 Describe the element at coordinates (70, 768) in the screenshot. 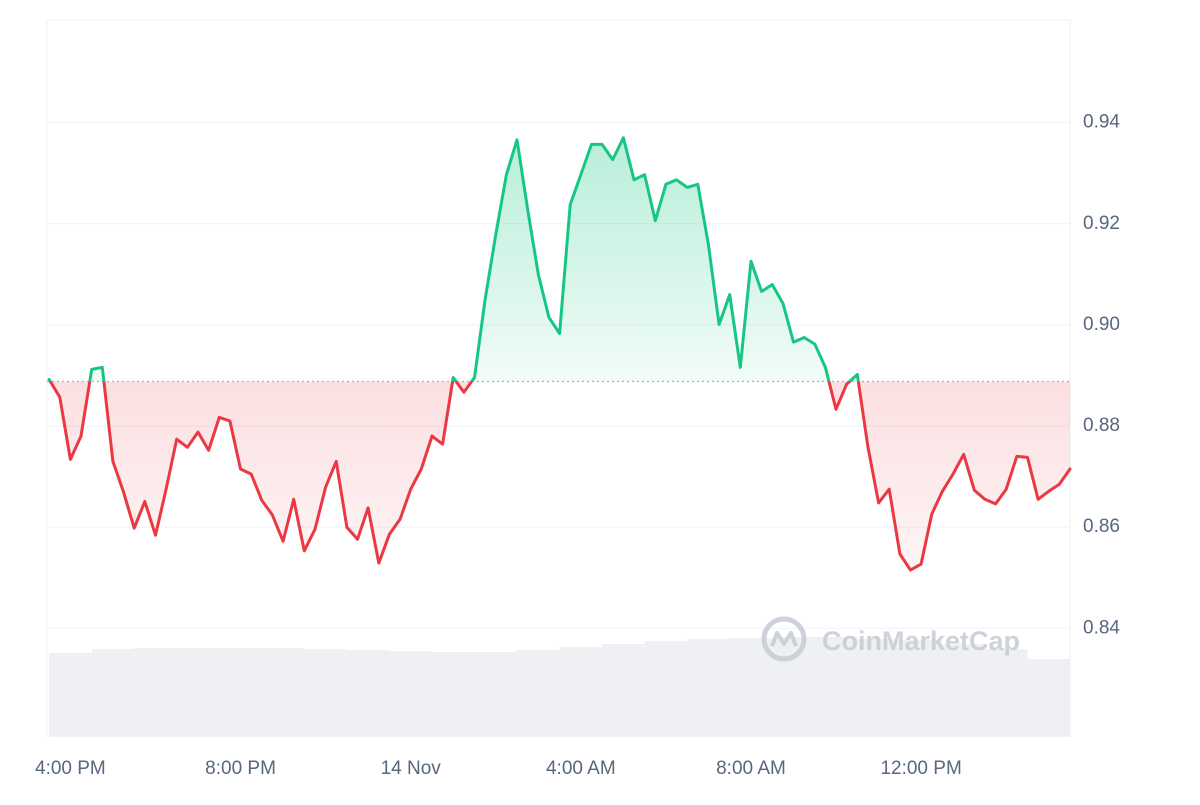

I see `x-tick-label: 4:00 PM` at that location.